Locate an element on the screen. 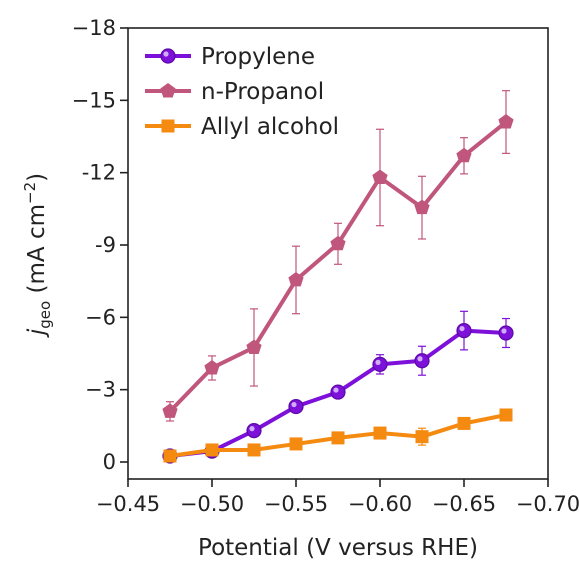 This screenshot has width=579, height=562. y-tick-label: 0 is located at coordinates (109, 462).